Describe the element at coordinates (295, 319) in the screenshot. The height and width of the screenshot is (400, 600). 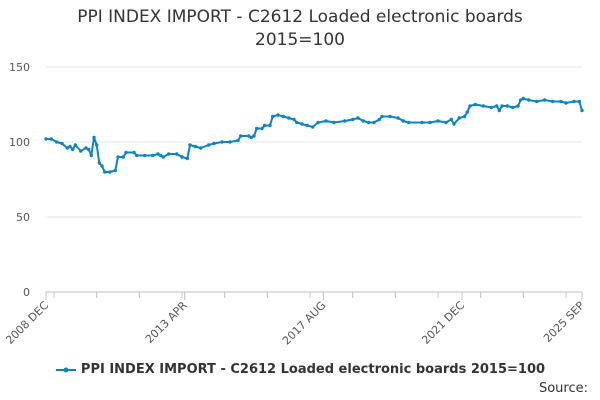
I see `x-axis-ticks: 2008 DEC 2013 APR 2017 AUG 2021 DEC 2025 SEP` at that location.